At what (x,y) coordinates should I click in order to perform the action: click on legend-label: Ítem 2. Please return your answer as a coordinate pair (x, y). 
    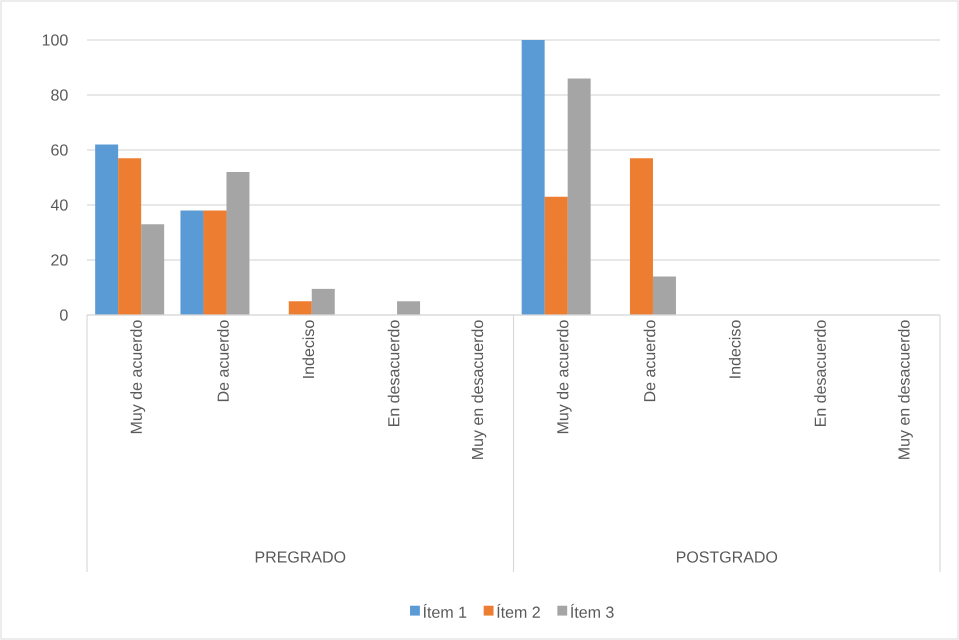
    Looking at the image, I should click on (518, 611).